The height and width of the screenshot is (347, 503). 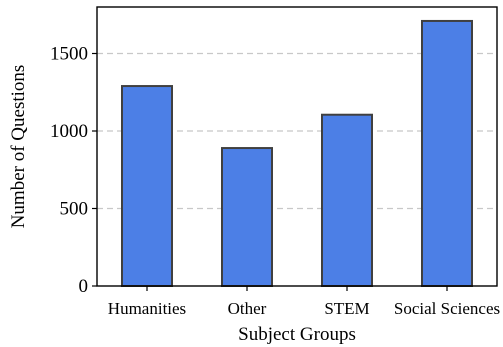 I want to click on y-tick-label: 0, so click(x=84, y=286).